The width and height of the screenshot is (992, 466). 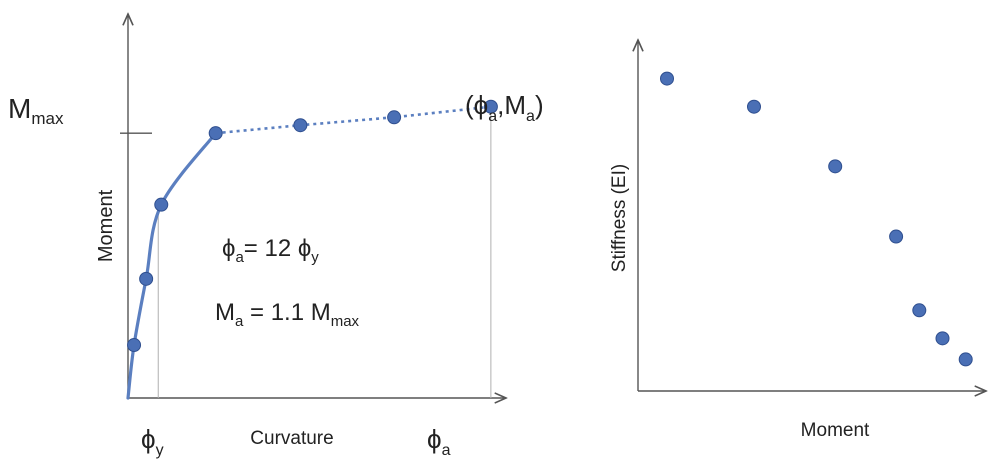 What do you see at coordinates (36, 110) in the screenshot?
I see `y-tick-label-mmax: Mmax` at bounding box center [36, 110].